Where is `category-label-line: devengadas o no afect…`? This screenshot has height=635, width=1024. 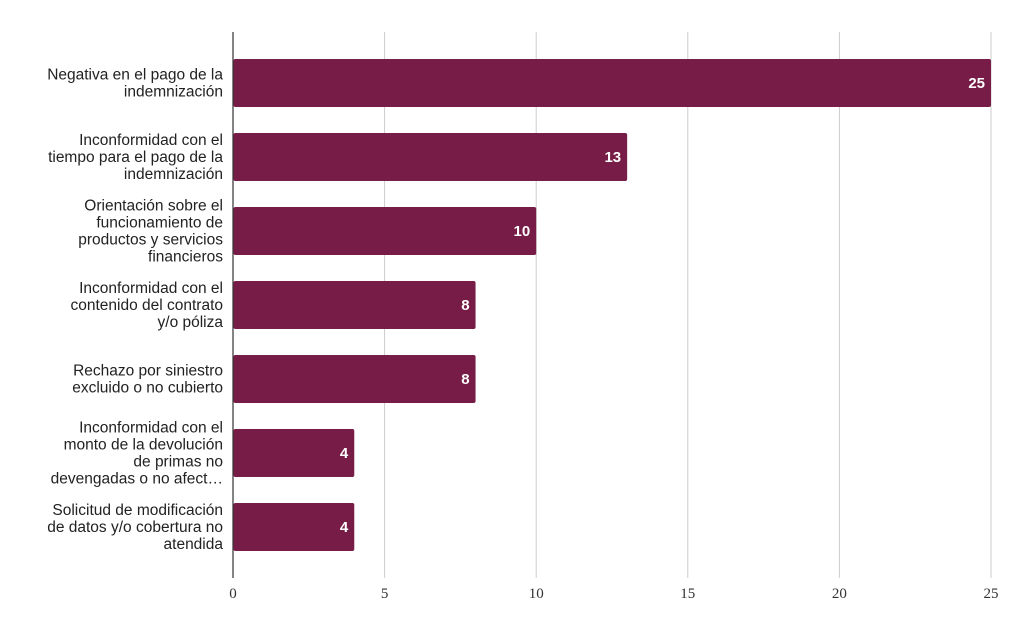
category-label-line: devengadas o no afect… is located at coordinates (137, 479).